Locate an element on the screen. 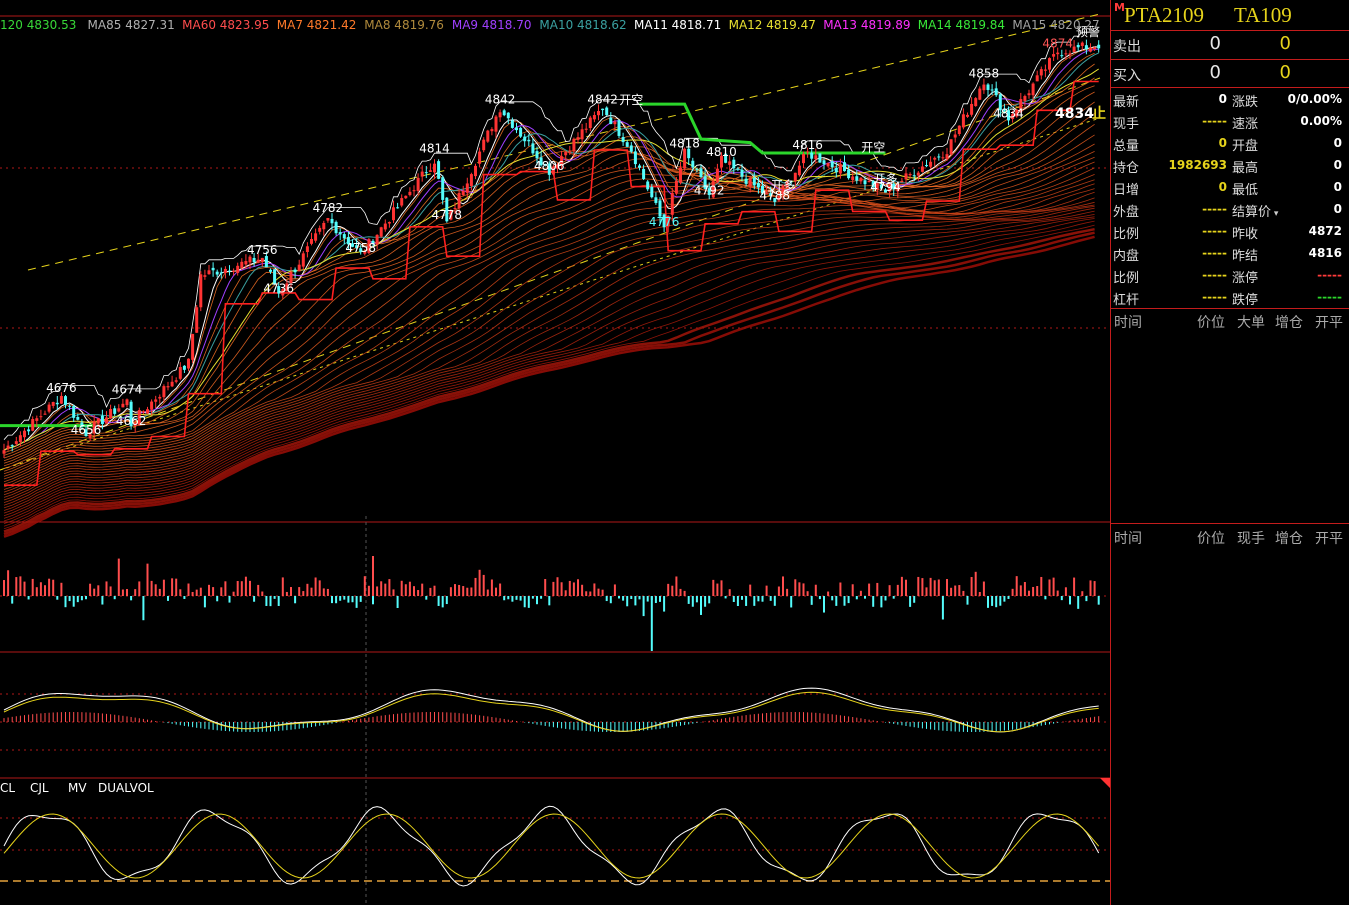  quote-row: 杠杆 ----- 跌停 ----- is located at coordinates (1230, 297).